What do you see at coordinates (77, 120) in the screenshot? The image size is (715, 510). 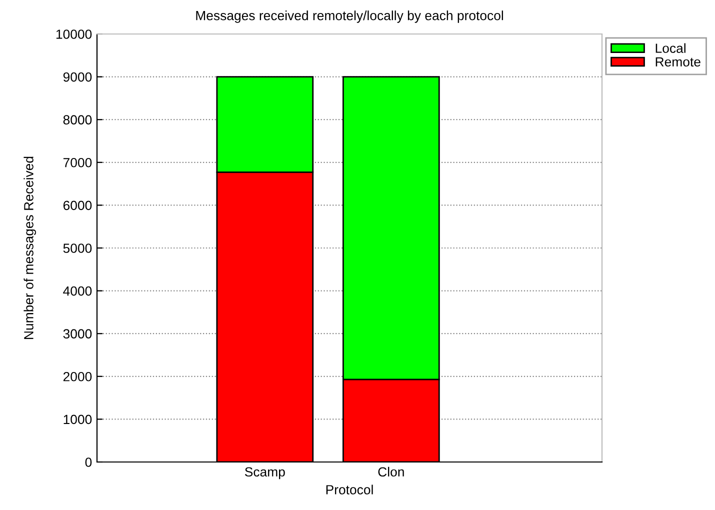 I see `y-tick-label: 8000` at bounding box center [77, 120].